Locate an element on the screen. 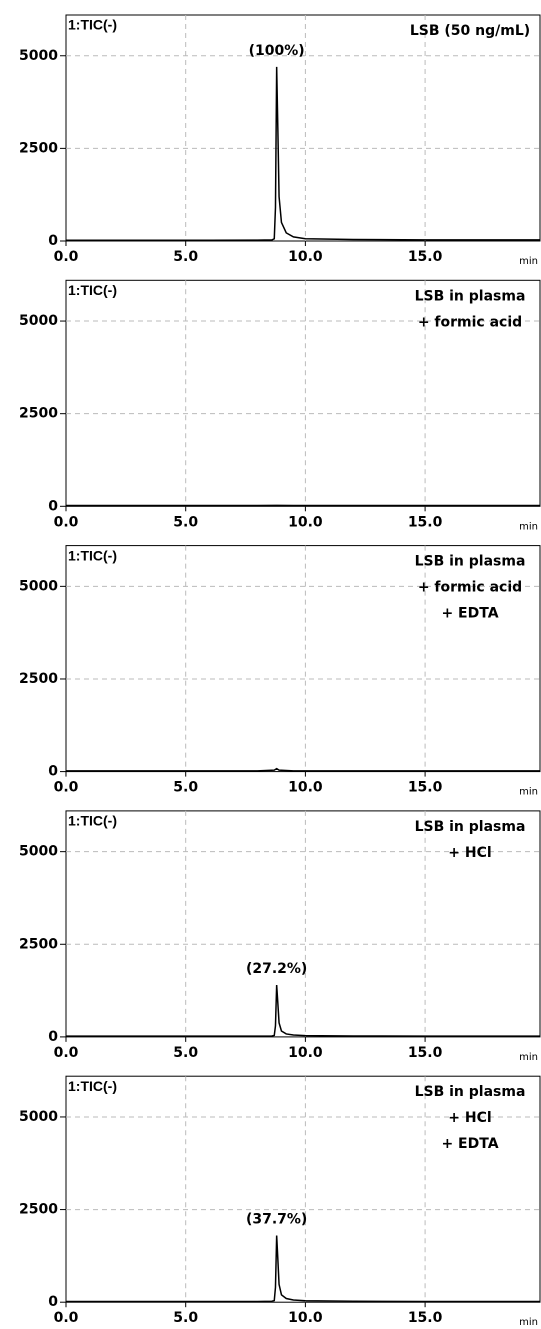 The image size is (541, 1329). peak-label: (27.2%) is located at coordinates (276, 969).